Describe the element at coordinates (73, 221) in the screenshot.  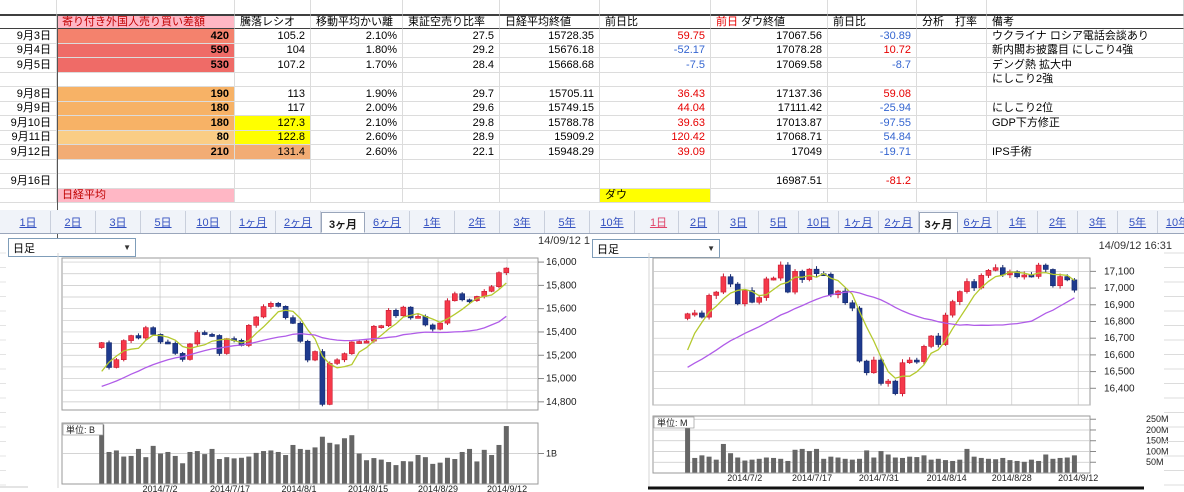
I see `tab-2日: 2日` at that location.